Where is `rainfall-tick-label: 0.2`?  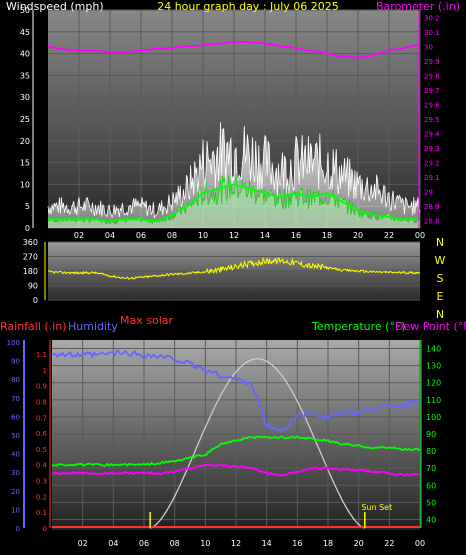 rainfall-tick-label: 0.2 is located at coordinates (41, 497).